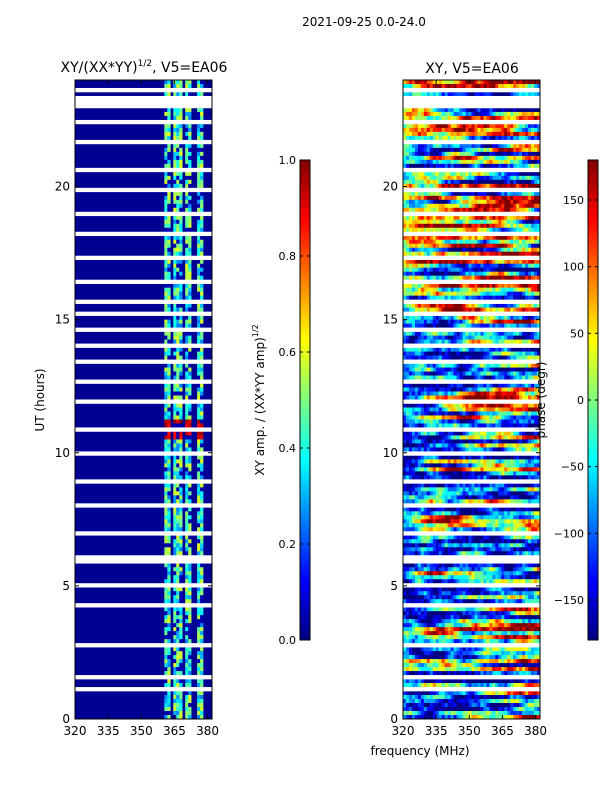  Describe the element at coordinates (572, 467) in the screenshot. I see `phase-colorbar-tick-label: −50` at that location.